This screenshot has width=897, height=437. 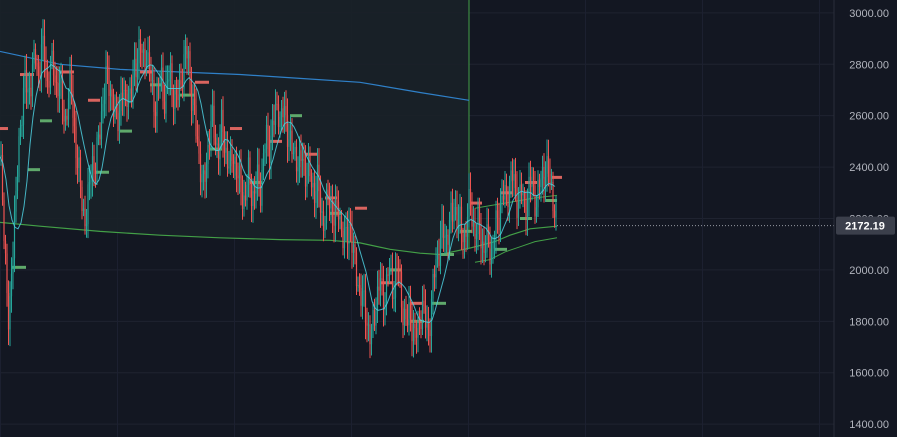 What do you see at coordinates (869, 65) in the screenshot?
I see `price-tick-label: 2800.00` at bounding box center [869, 65].